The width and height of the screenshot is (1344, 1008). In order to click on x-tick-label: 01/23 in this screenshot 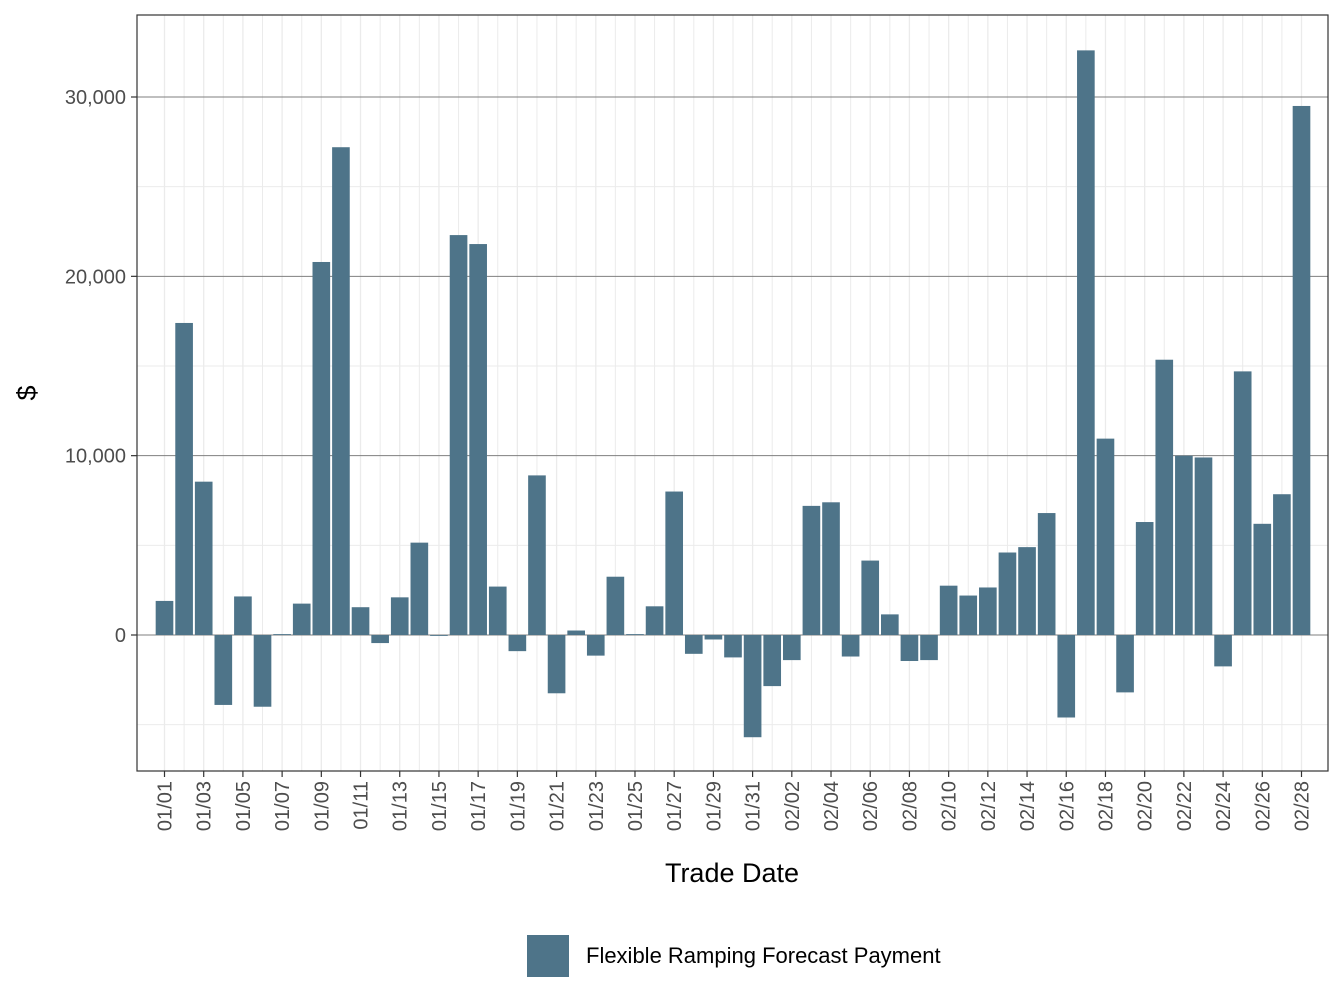, I will do `click(597, 806)`.